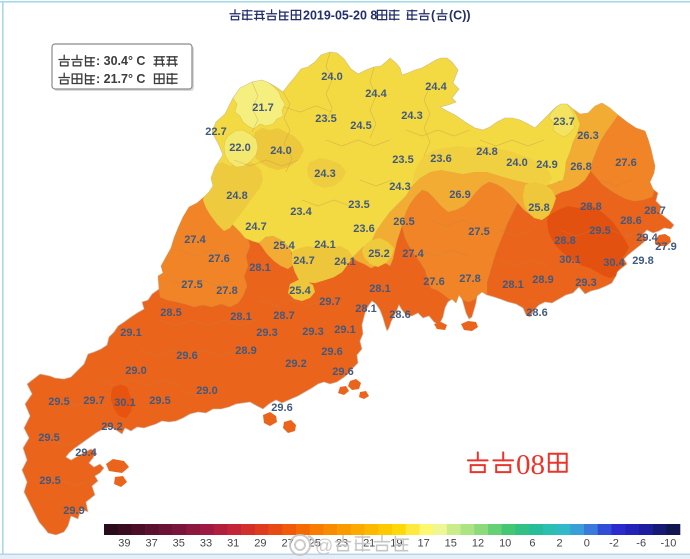  Describe the element at coordinates (478, 544) in the screenshot. I see `svg-text: 12` at that location.